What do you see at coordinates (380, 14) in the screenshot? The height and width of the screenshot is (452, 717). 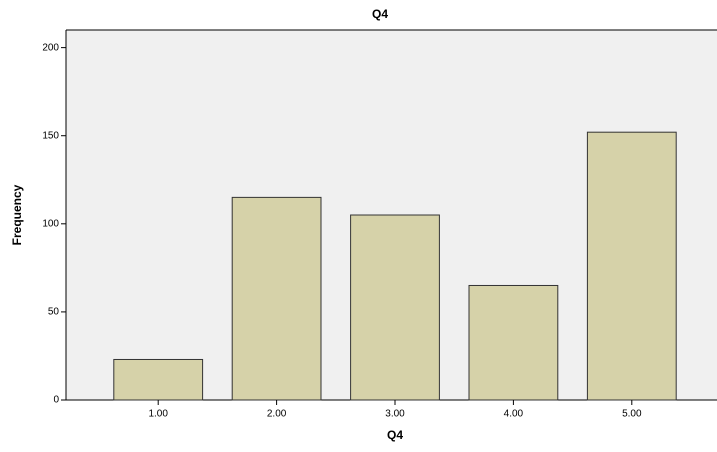 I see `chart-title: Q4` at bounding box center [380, 14].